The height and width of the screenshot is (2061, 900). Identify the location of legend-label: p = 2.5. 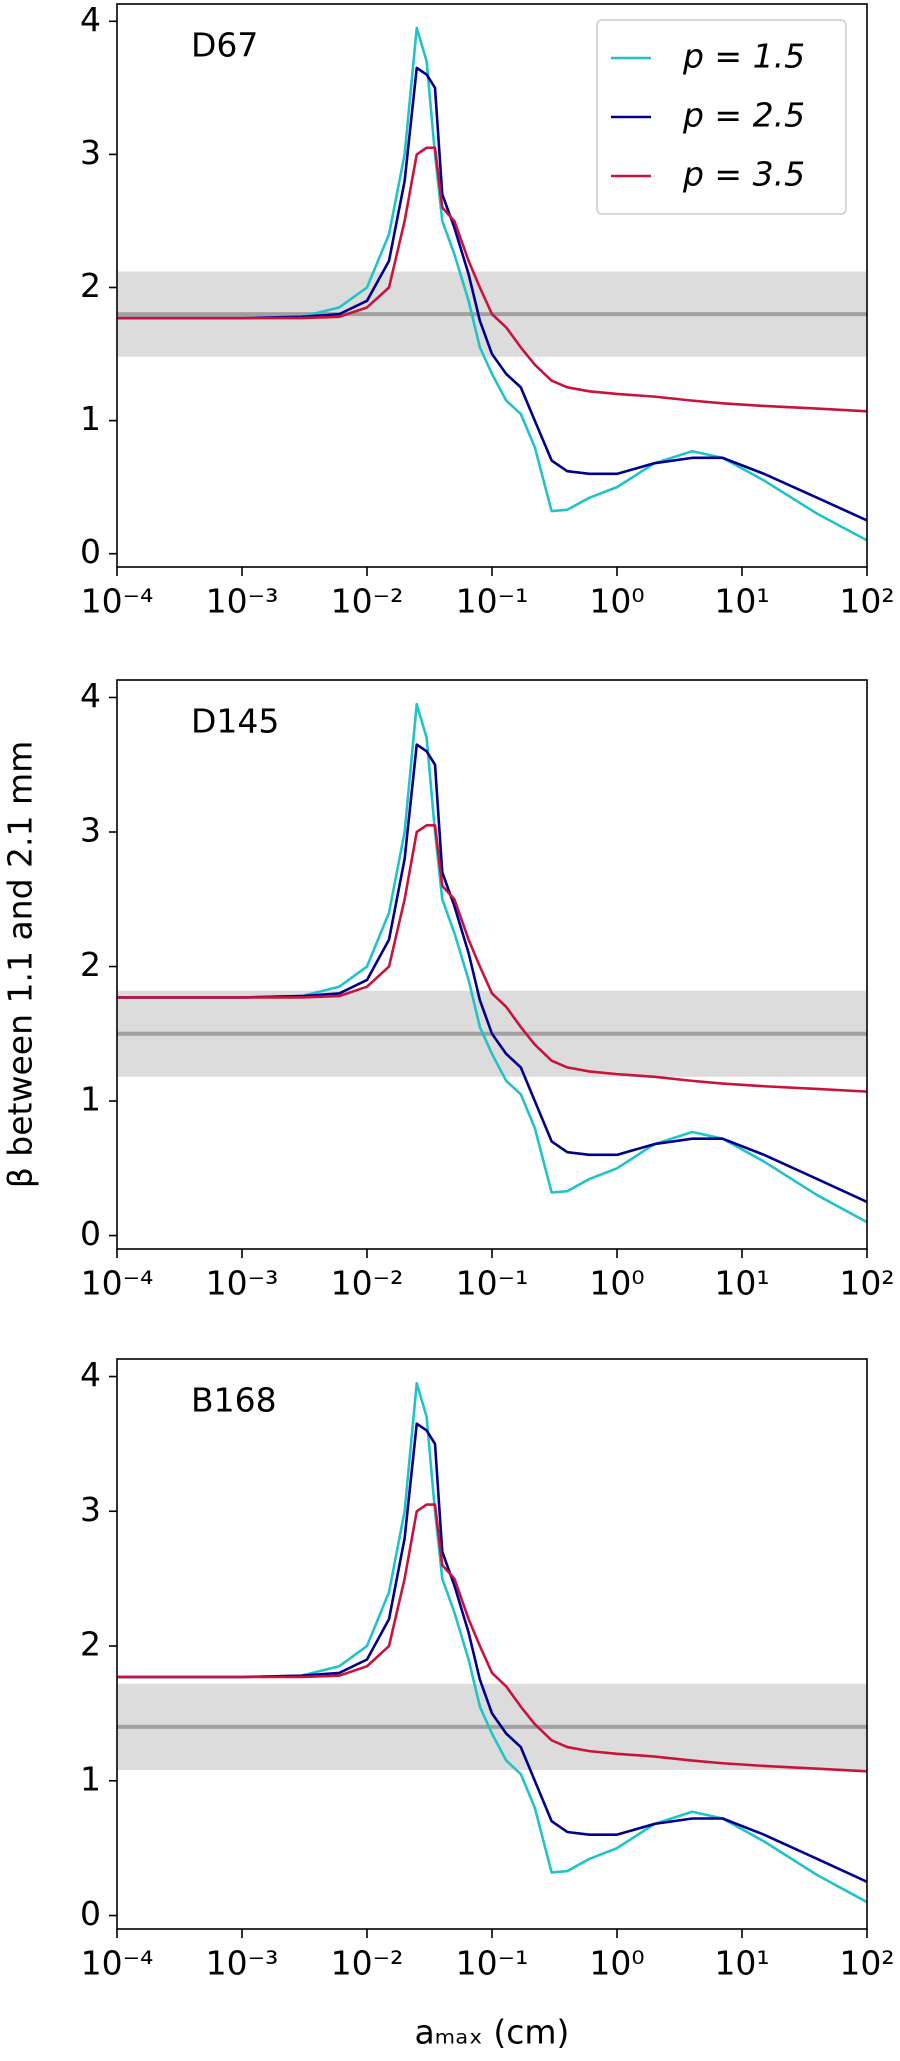
(743, 115).